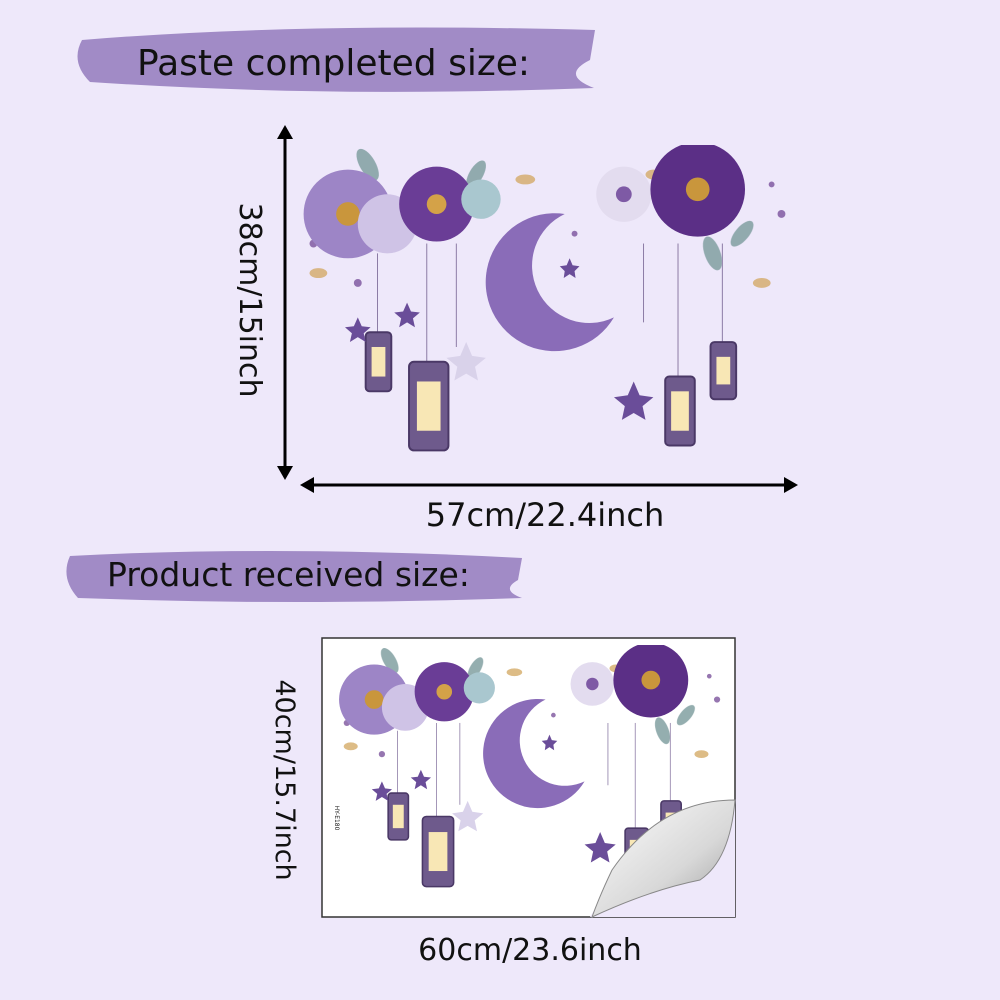 The height and width of the screenshot is (1000, 1000). What do you see at coordinates (284, 779) in the screenshot?
I see `height-label: 40cm/15.7inch` at bounding box center [284, 779].